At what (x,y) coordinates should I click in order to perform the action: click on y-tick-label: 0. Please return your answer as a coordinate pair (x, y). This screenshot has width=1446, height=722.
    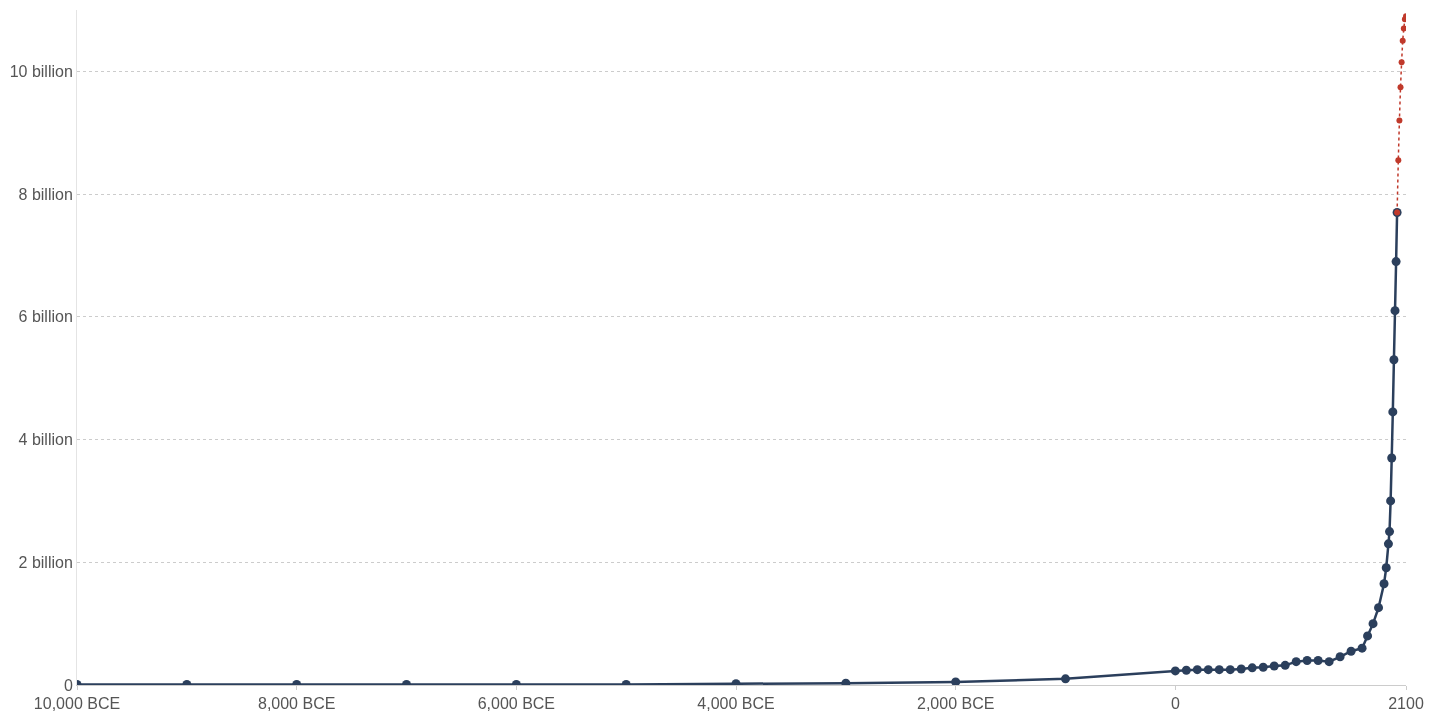
    Looking at the image, I should click on (68, 685).